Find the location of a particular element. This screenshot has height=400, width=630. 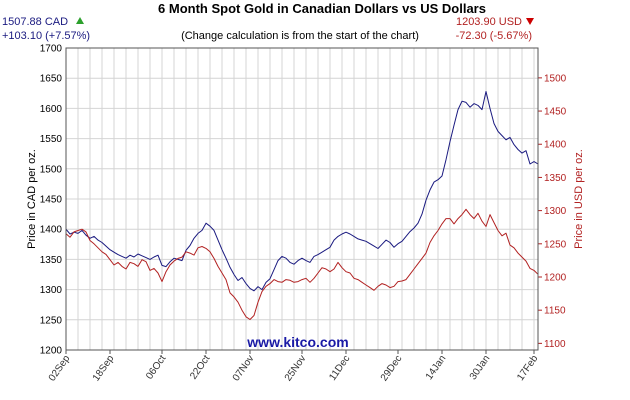

left-tick-label: 1300 is located at coordinates (51, 290).